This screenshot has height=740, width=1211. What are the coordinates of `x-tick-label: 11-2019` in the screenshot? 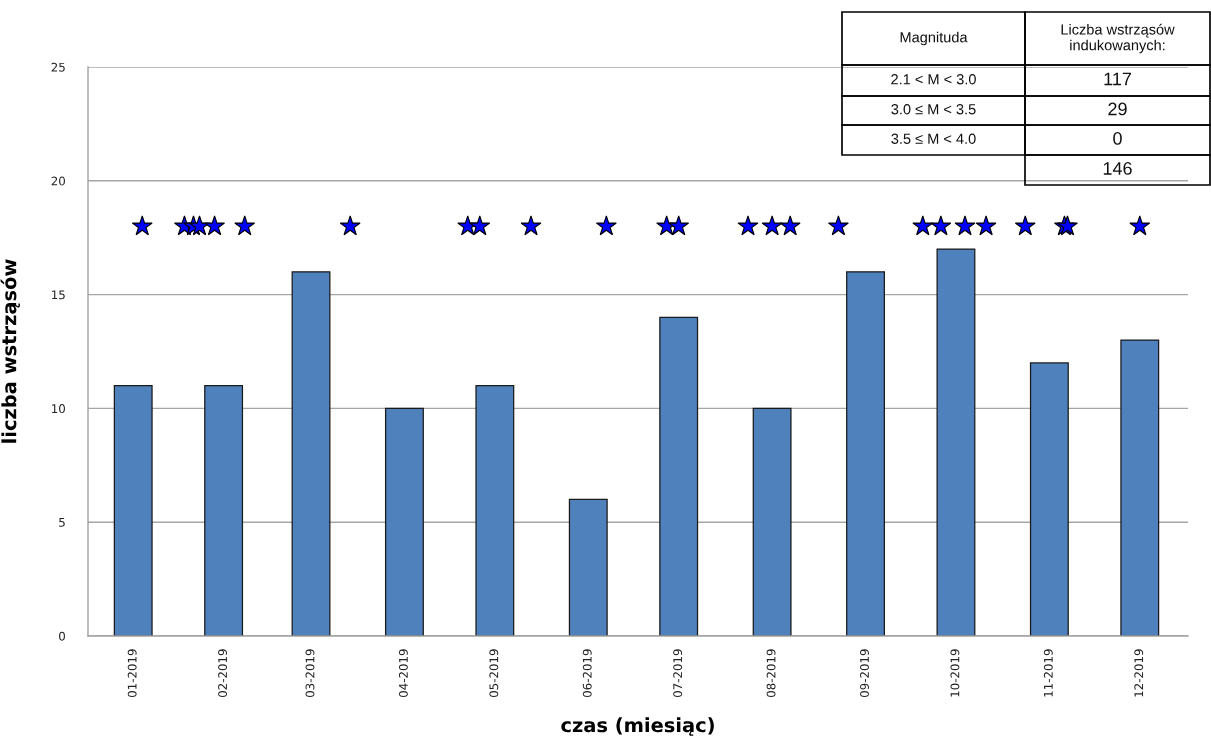 It's located at (1048, 673).